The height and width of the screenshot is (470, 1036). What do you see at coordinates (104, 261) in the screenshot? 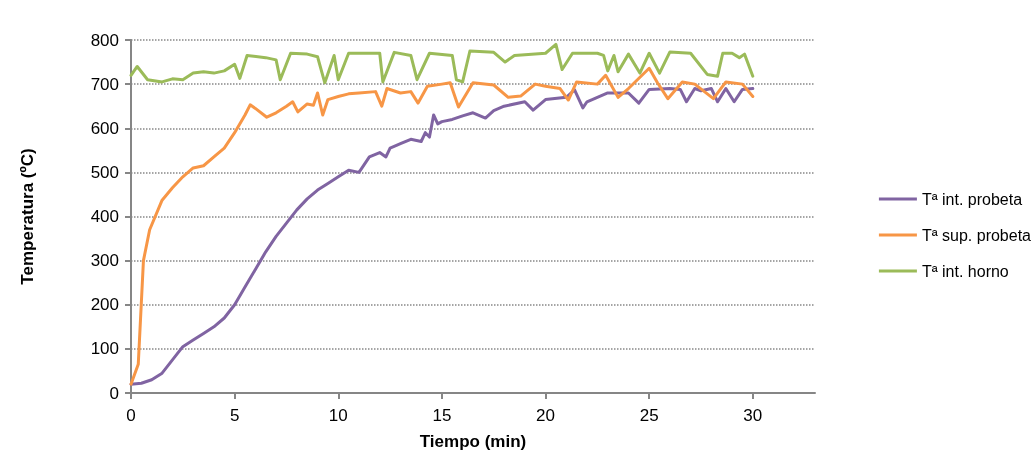
I see `y-tick-label: 300` at bounding box center [104, 261].